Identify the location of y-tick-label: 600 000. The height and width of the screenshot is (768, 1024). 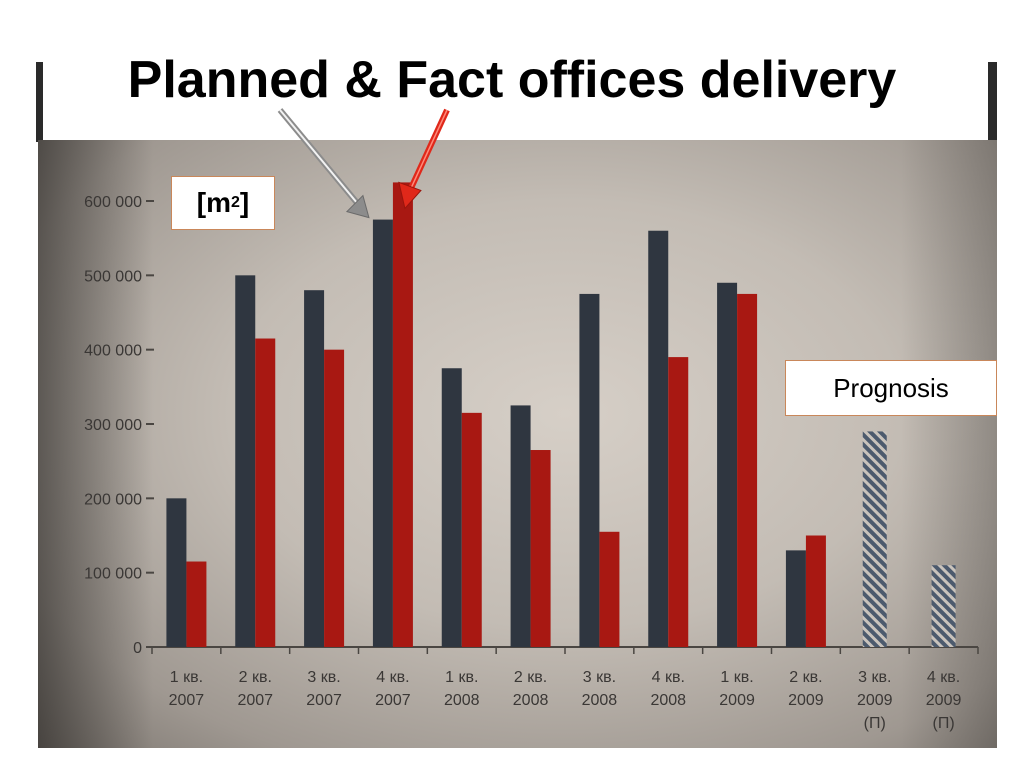
(113, 202).